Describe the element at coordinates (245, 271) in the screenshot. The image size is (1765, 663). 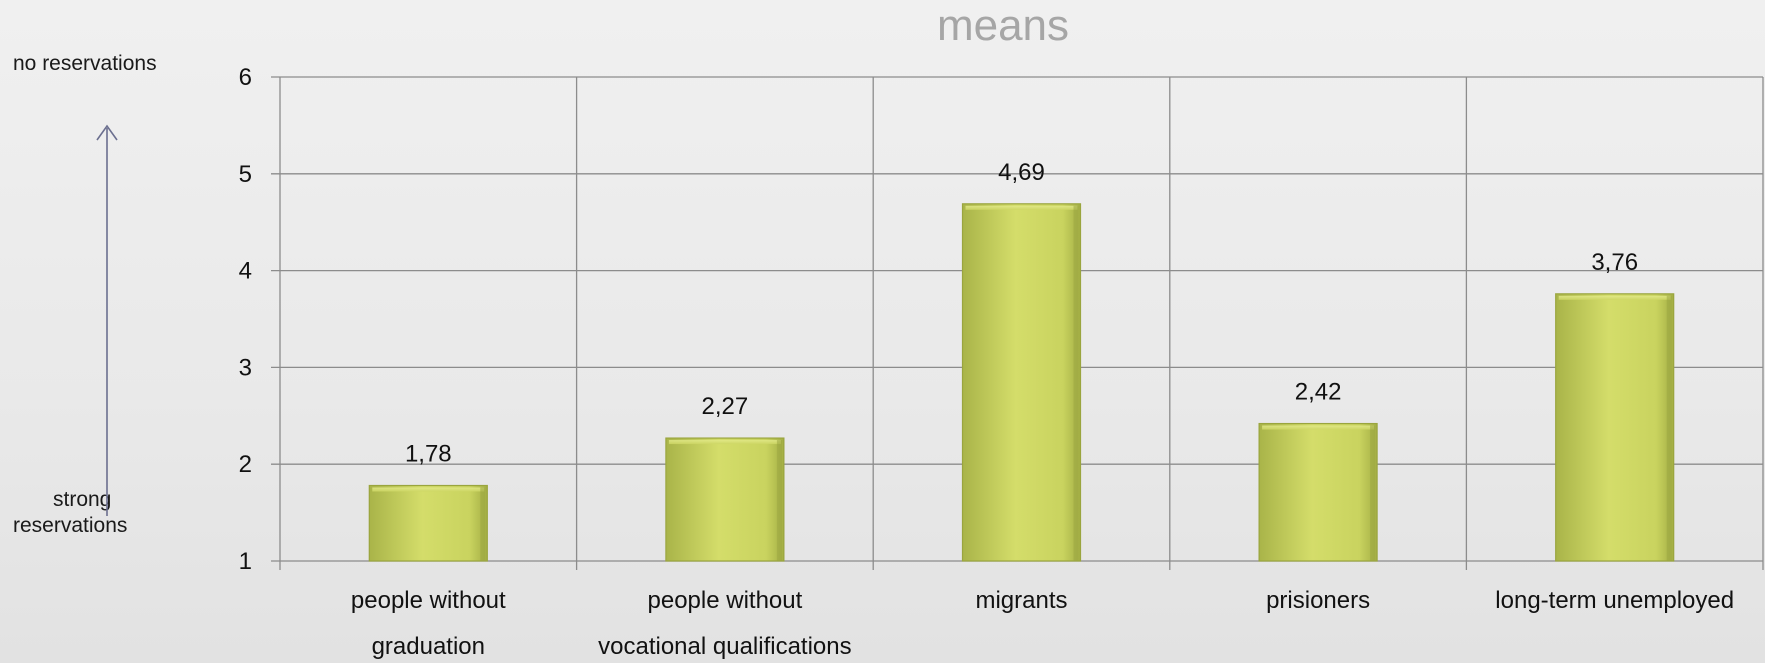
I see `y-tick-label: 4` at that location.